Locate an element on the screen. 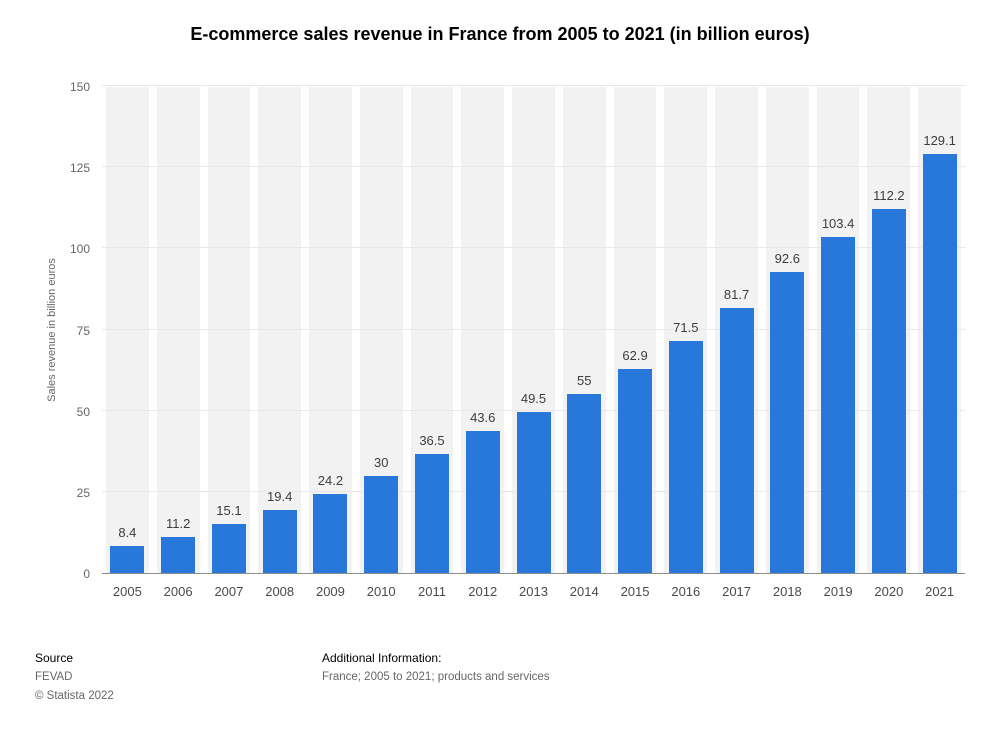  x-tick-label-2006: 2006 is located at coordinates (178, 591).